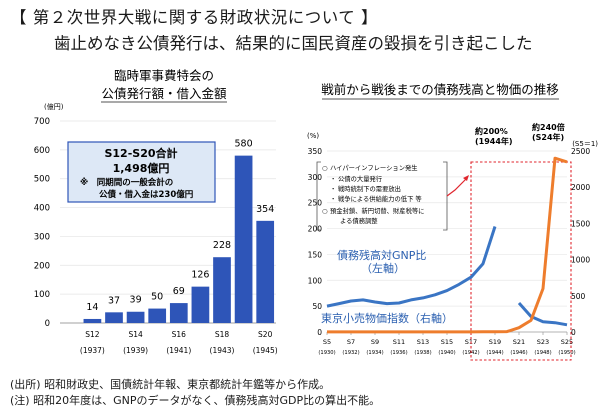 The image size is (601, 415). Describe the element at coordinates (521, 261) in the screenshot. I see `highlight-period-box` at that location.